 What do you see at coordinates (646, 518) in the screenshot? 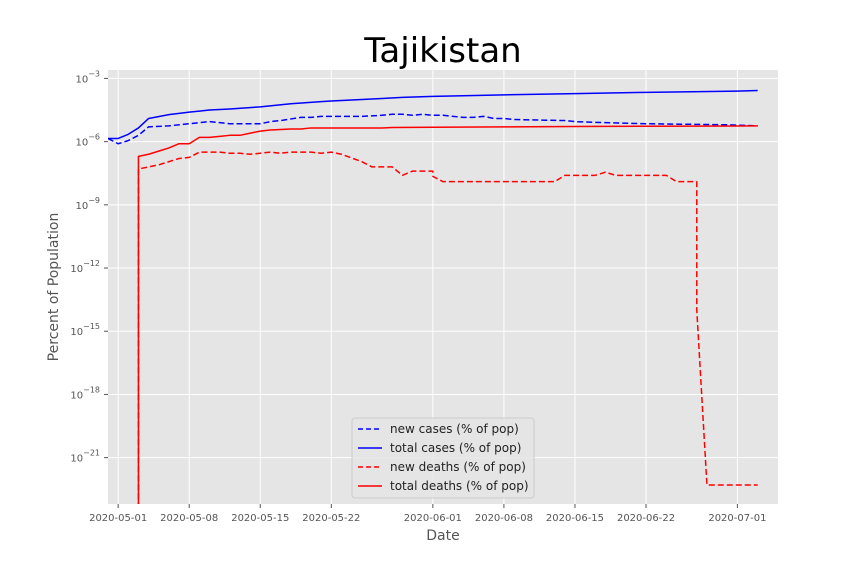
I see `x-tick-label: 2020-06-22` at bounding box center [646, 518].